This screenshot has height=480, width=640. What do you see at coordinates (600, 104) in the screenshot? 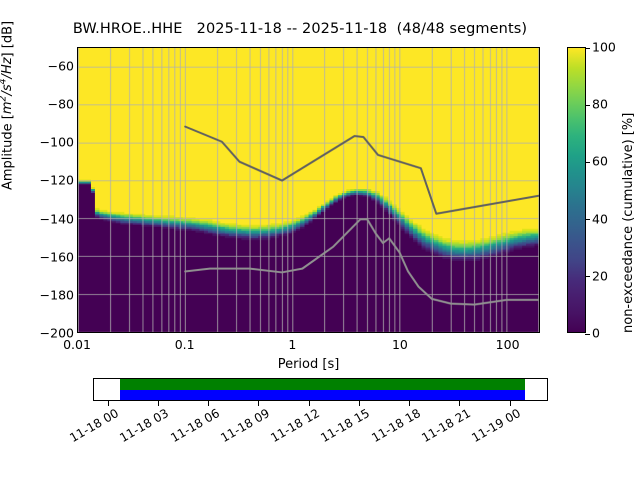
I see `colorbar-tick-label: 80` at bounding box center [600, 104].